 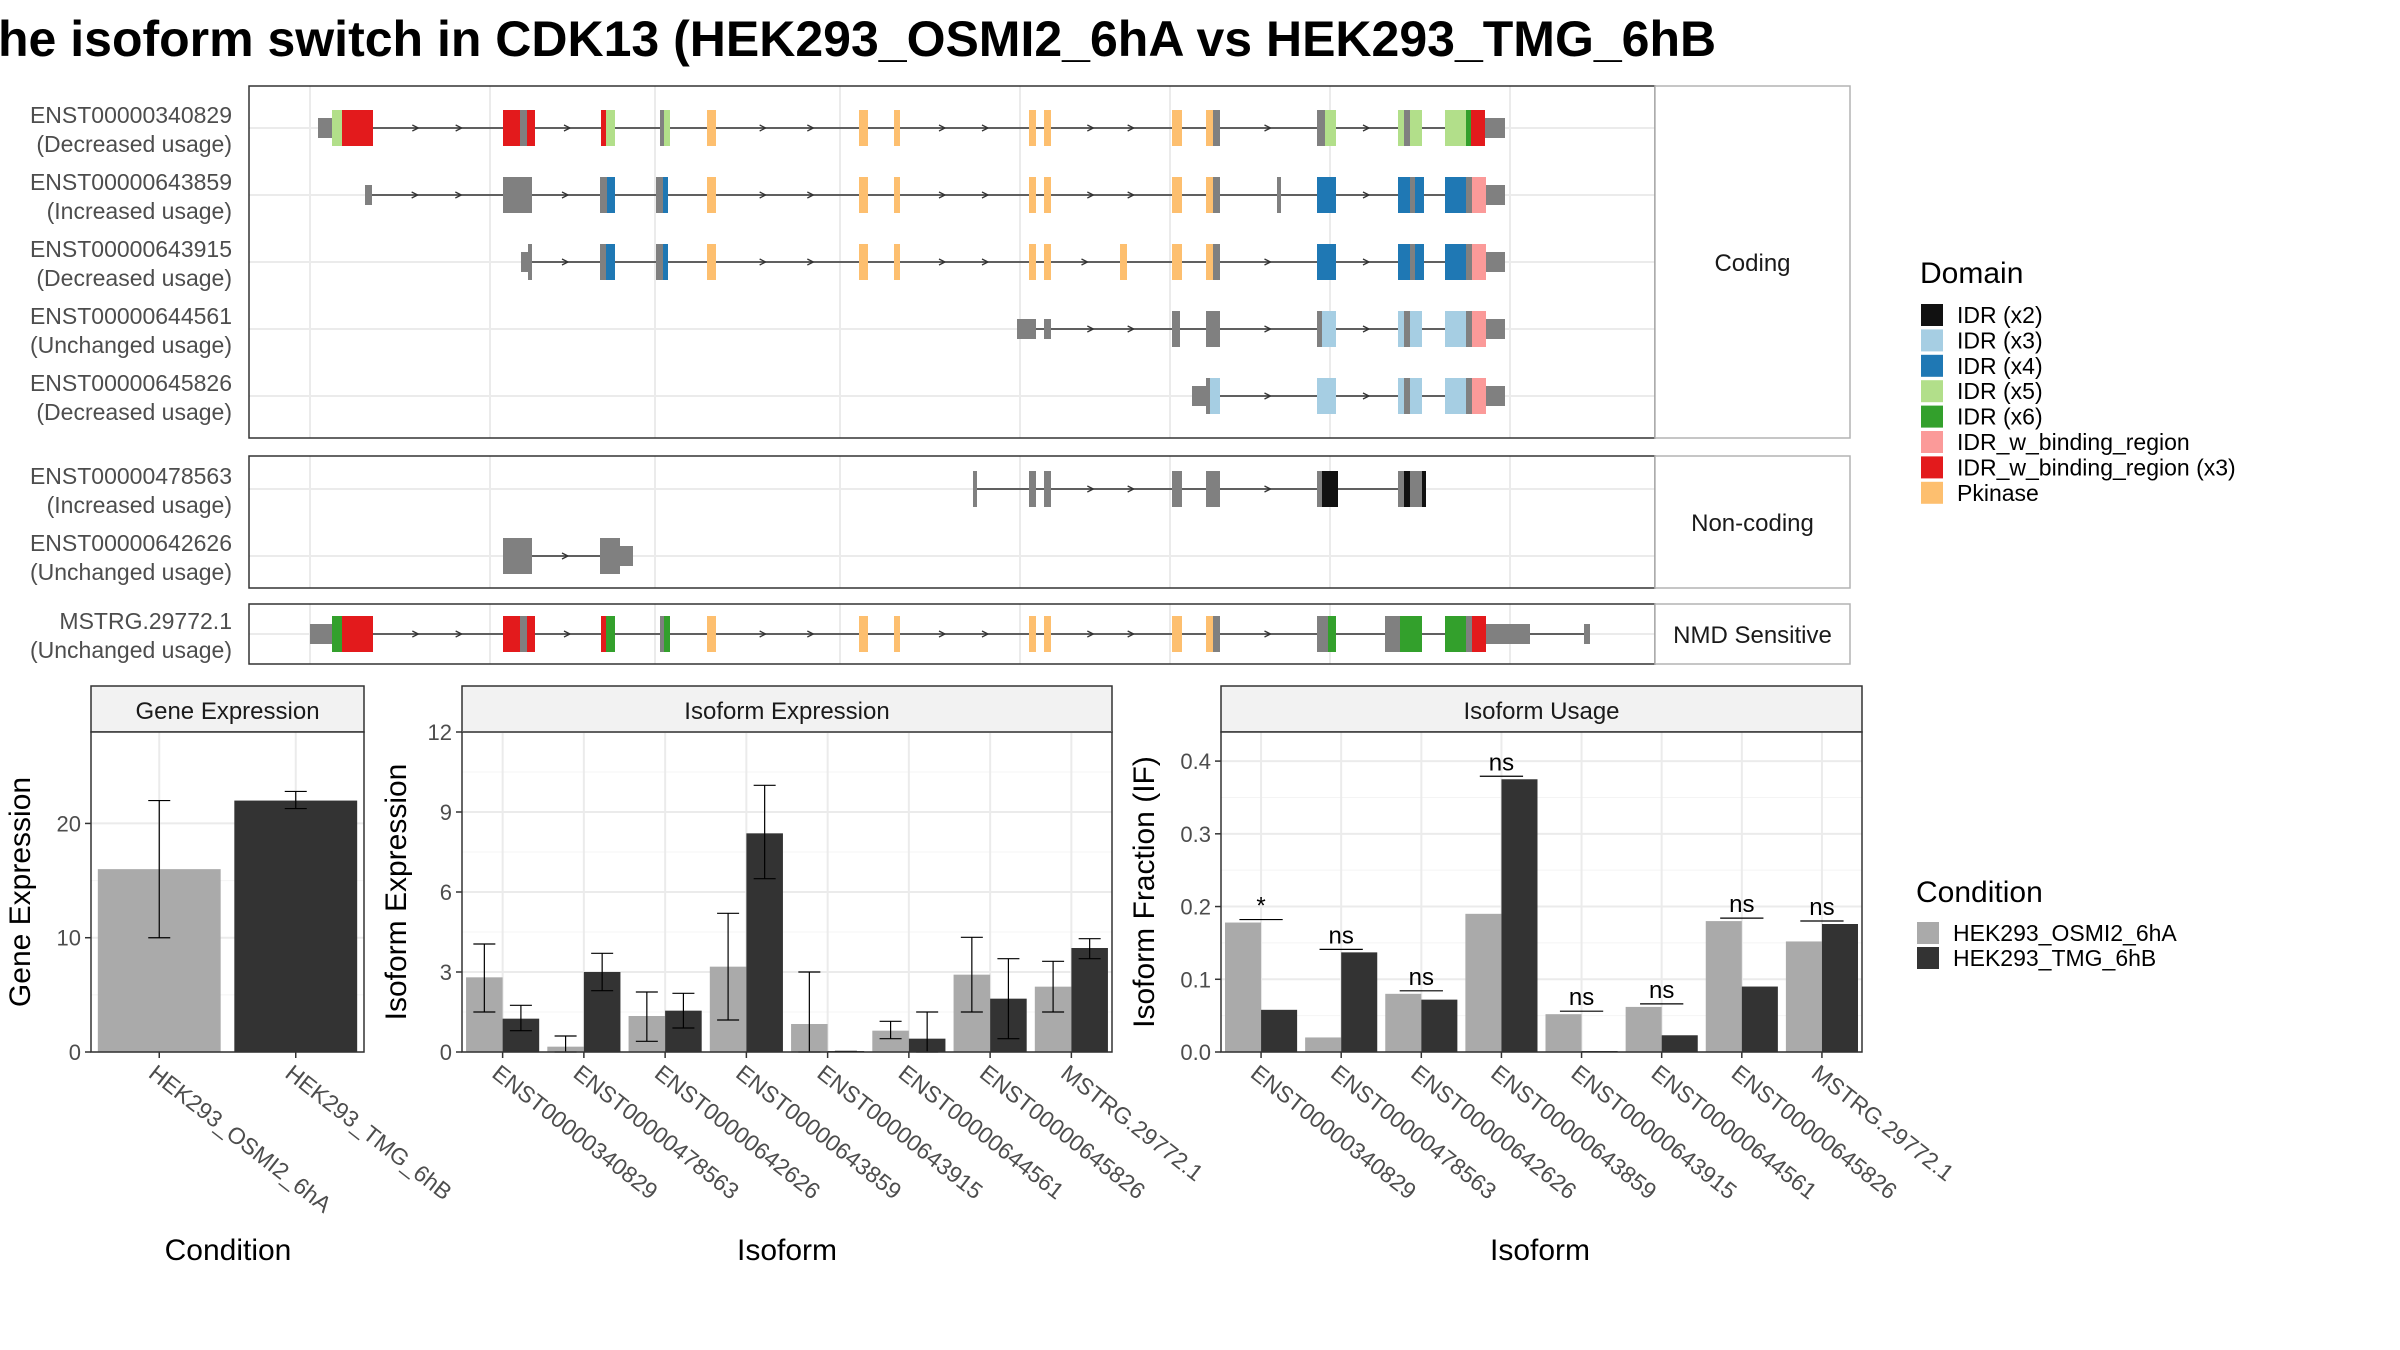 What do you see at coordinates (2096, 467) in the screenshot?
I see `domain-legend-label: IDR_w_binding_region (x3)` at bounding box center [2096, 467].